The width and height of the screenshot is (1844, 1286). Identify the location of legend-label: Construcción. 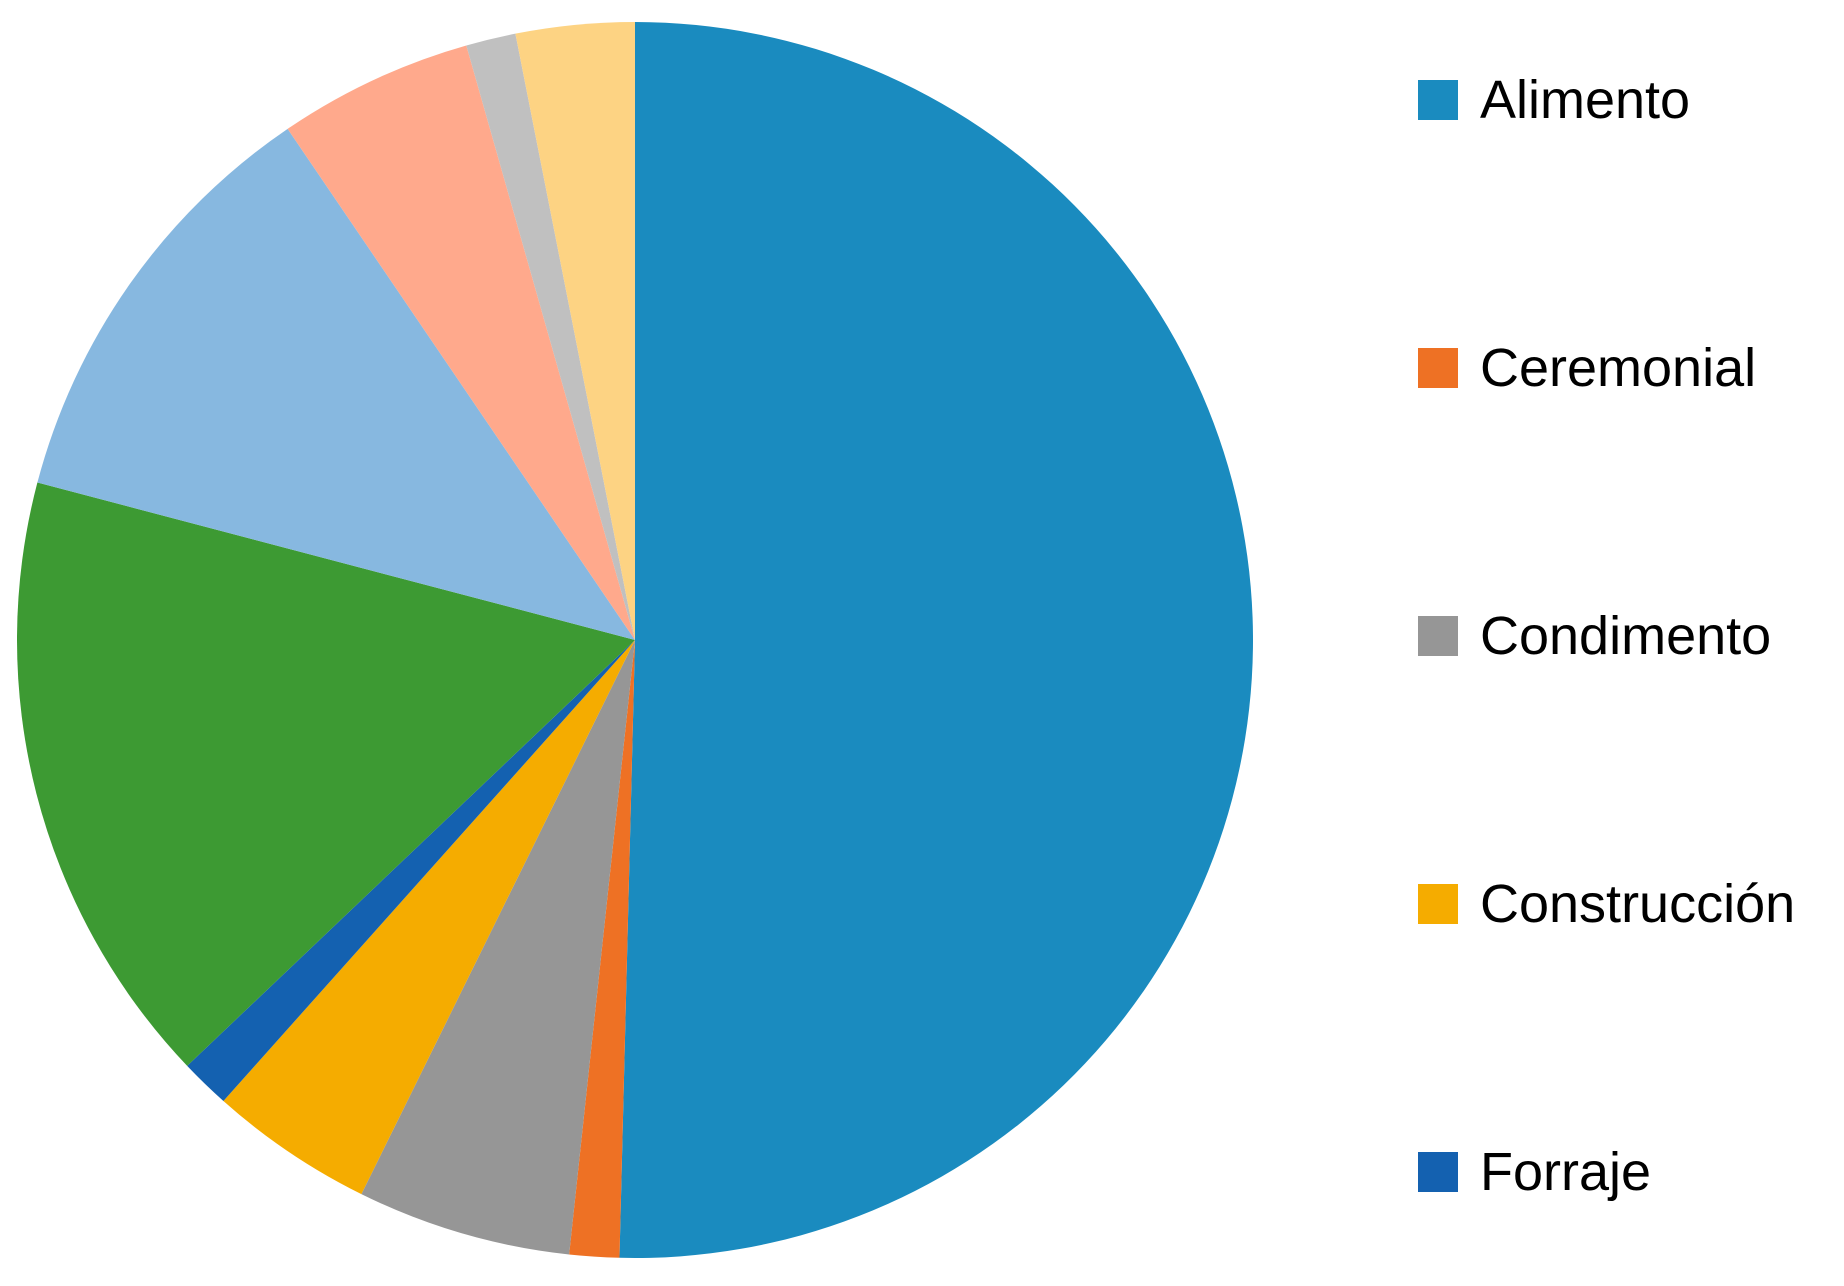
(1638, 904).